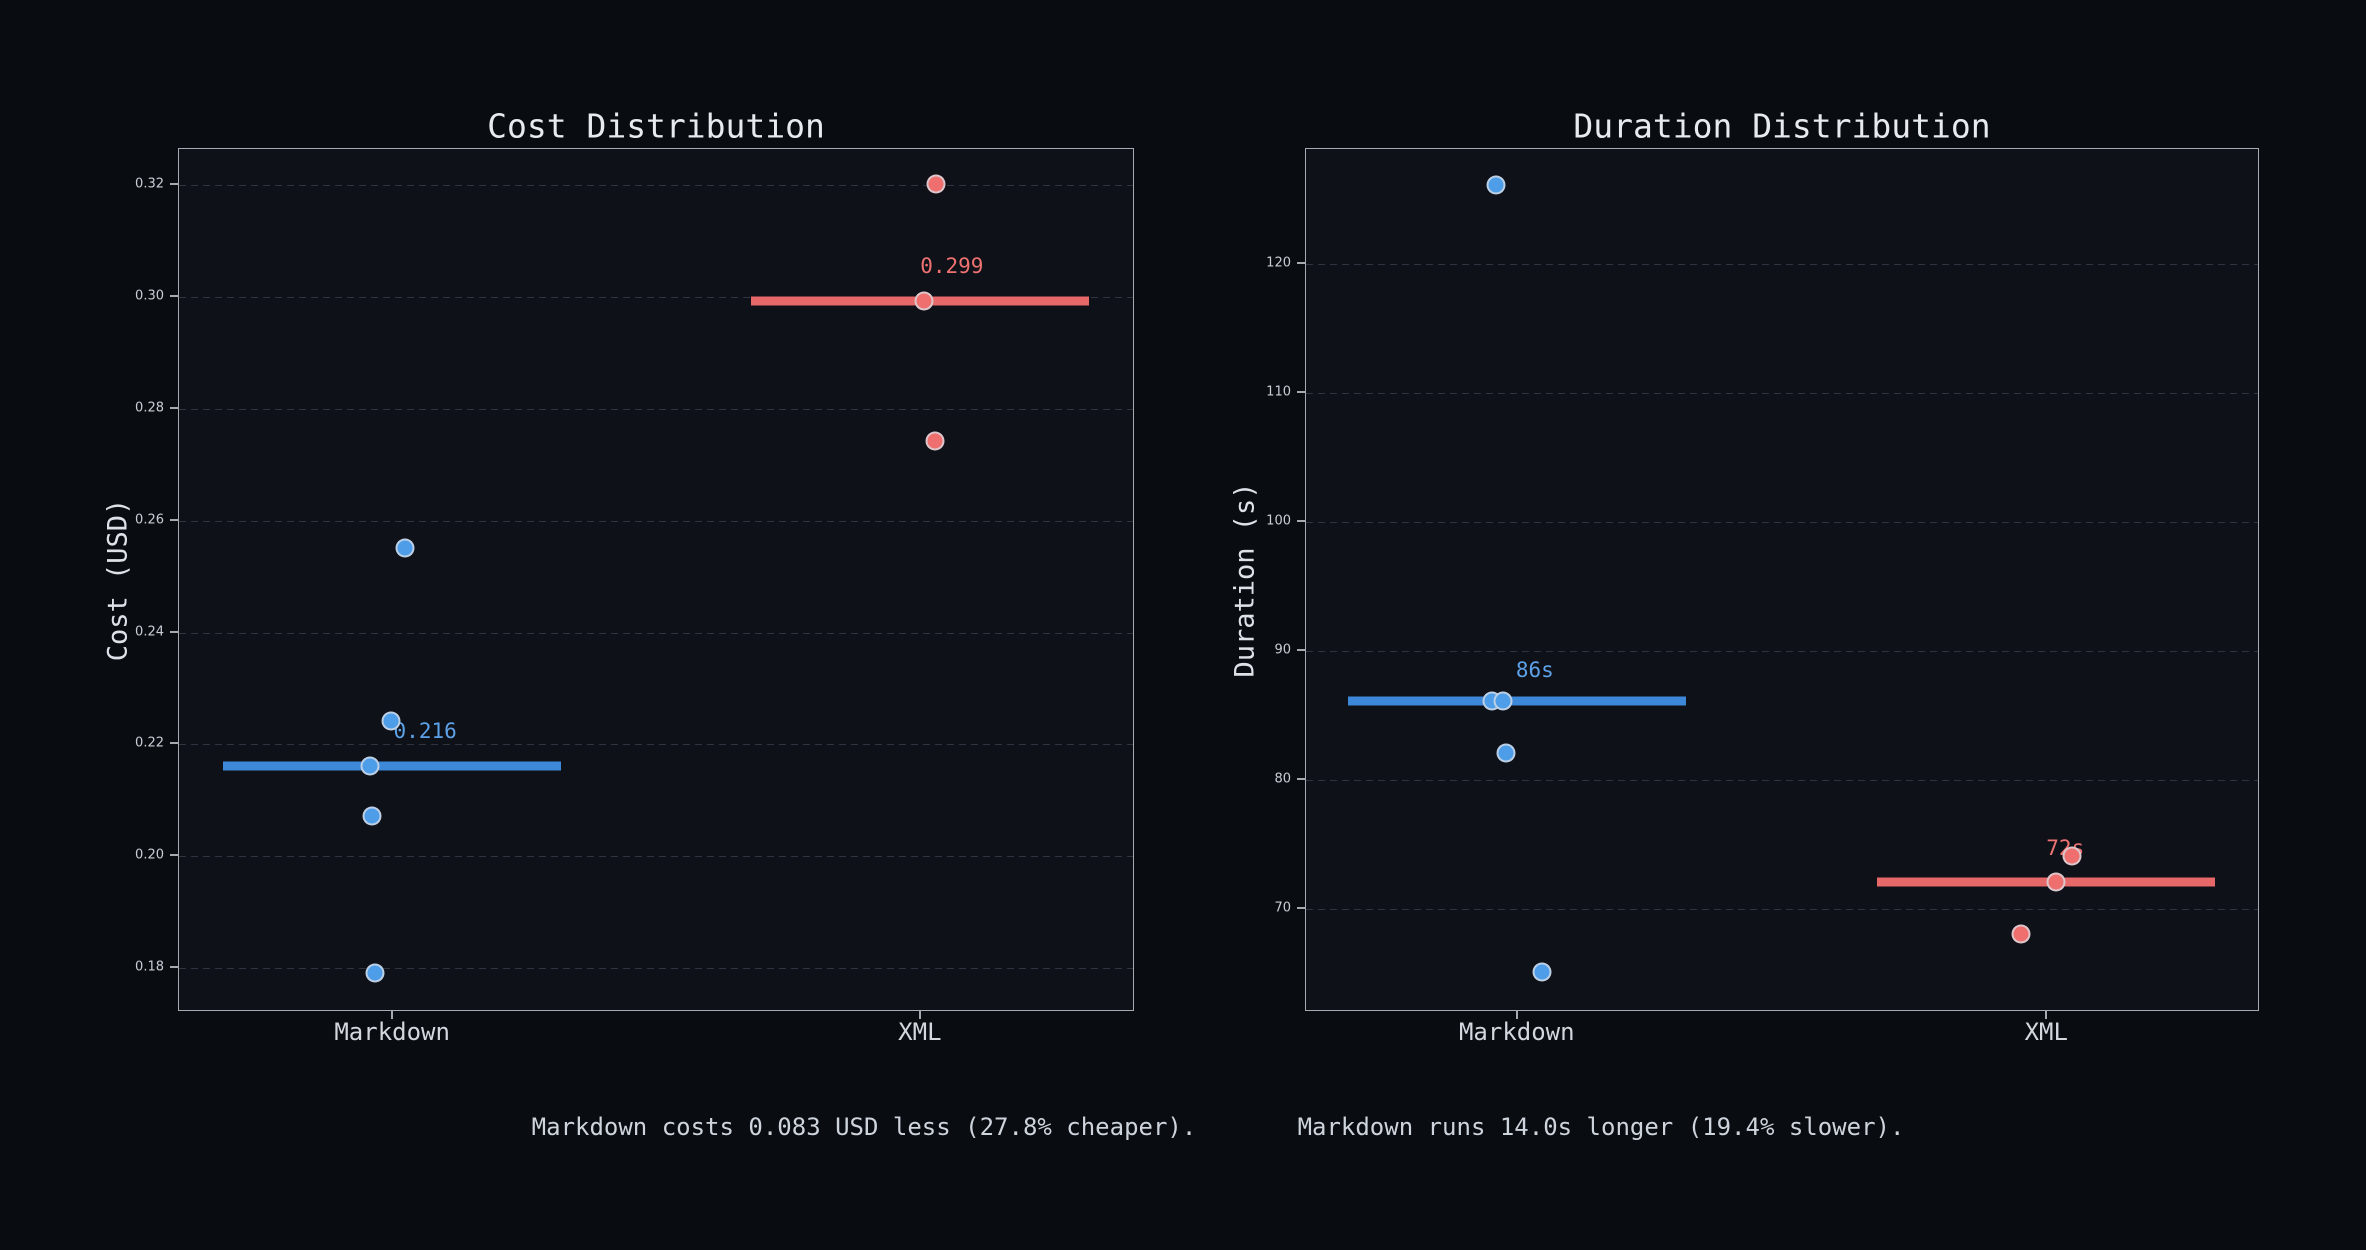 This screenshot has height=1250, width=2366. What do you see at coordinates (1782, 126) in the screenshot?
I see `chart-title: Duration Distribution` at bounding box center [1782, 126].